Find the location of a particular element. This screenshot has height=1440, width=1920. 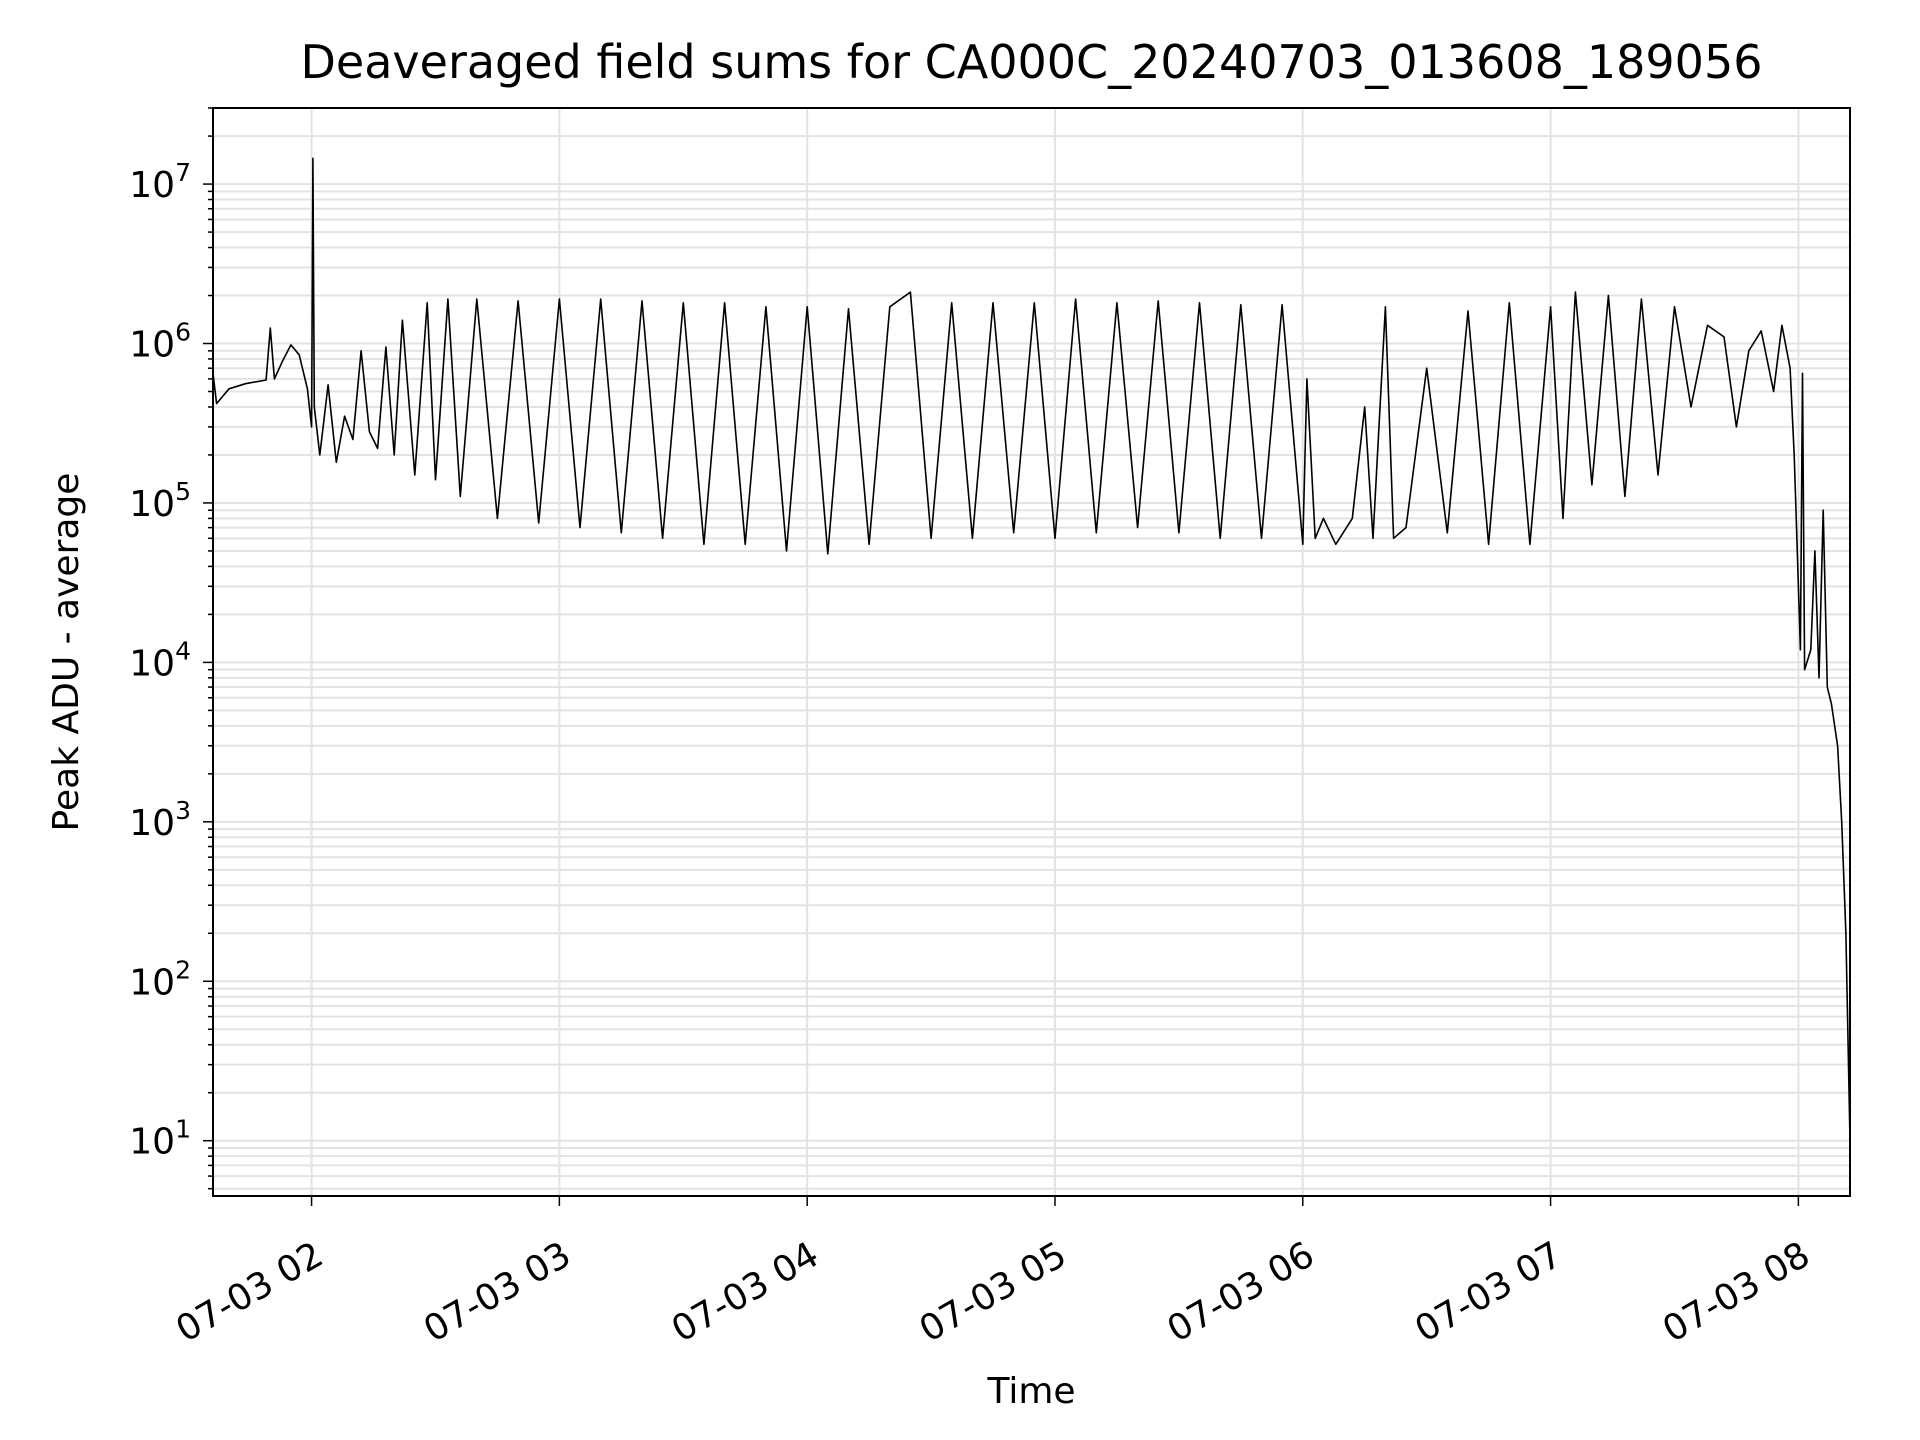

y-tick-label: 10¹ is located at coordinates (160, 1139).